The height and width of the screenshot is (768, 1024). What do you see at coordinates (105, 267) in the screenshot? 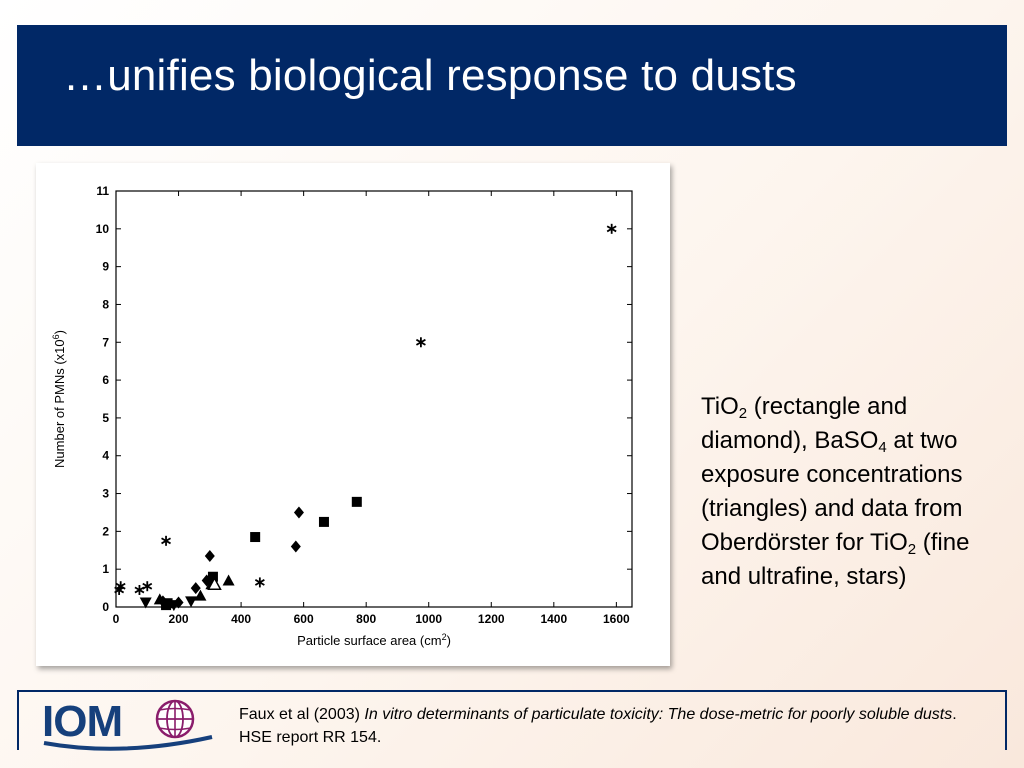
I see `y-tick-label-9: 9` at bounding box center [105, 267].